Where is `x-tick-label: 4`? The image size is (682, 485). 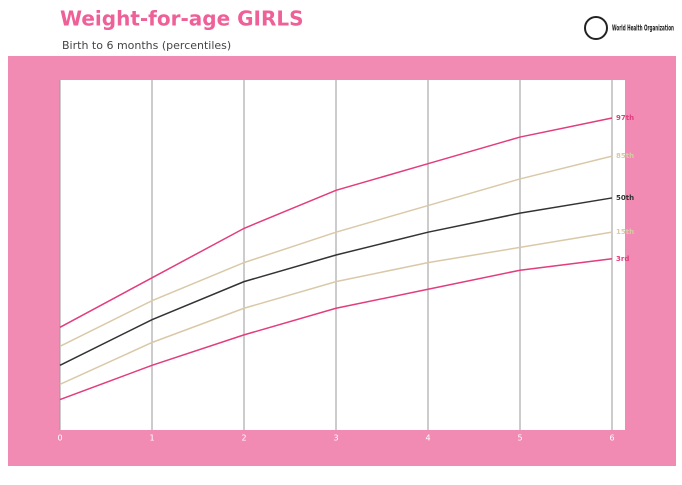
x-tick-label: 4 is located at coordinates (427, 438).